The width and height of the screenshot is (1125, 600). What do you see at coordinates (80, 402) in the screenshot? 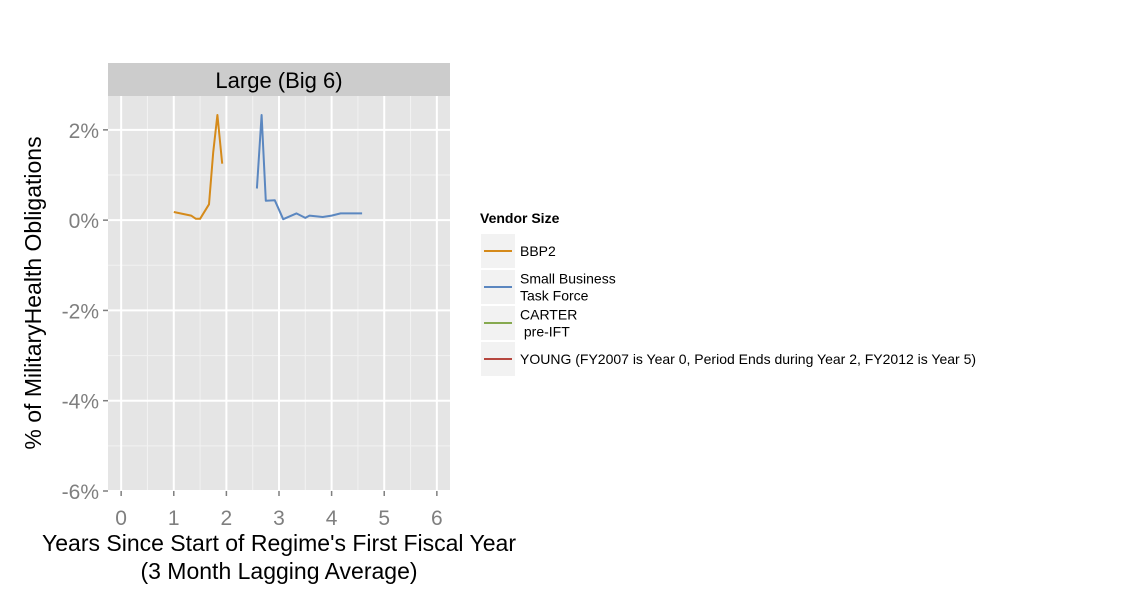
I see `y-tick-label: -4%` at bounding box center [80, 402].